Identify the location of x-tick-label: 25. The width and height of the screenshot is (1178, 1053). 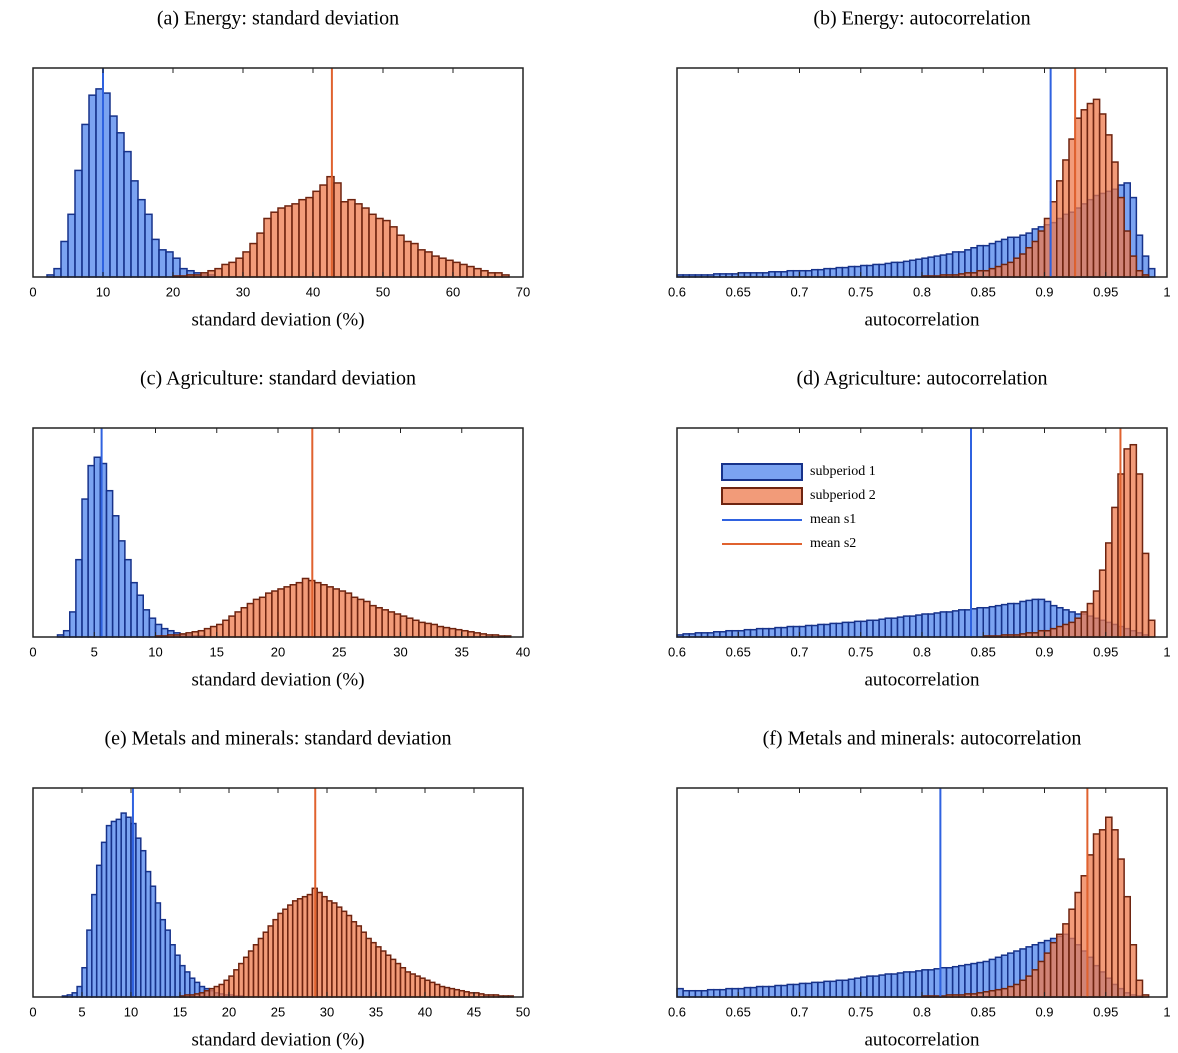
(339, 651).